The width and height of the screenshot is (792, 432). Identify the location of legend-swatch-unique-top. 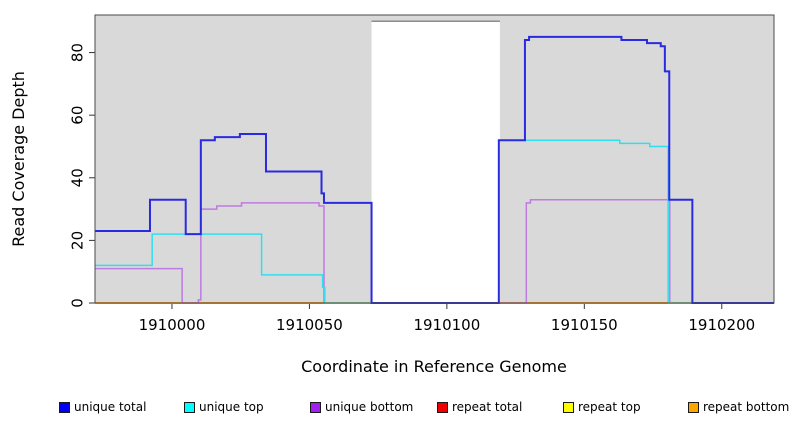
(189, 407).